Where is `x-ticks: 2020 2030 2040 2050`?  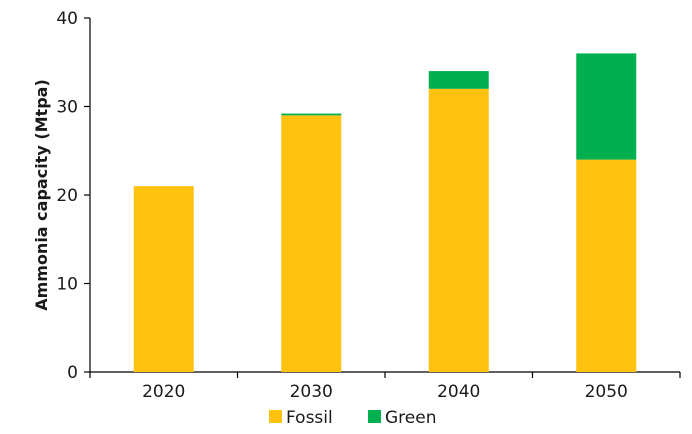 x-ticks: 2020 2030 2040 2050 is located at coordinates (385, 387).